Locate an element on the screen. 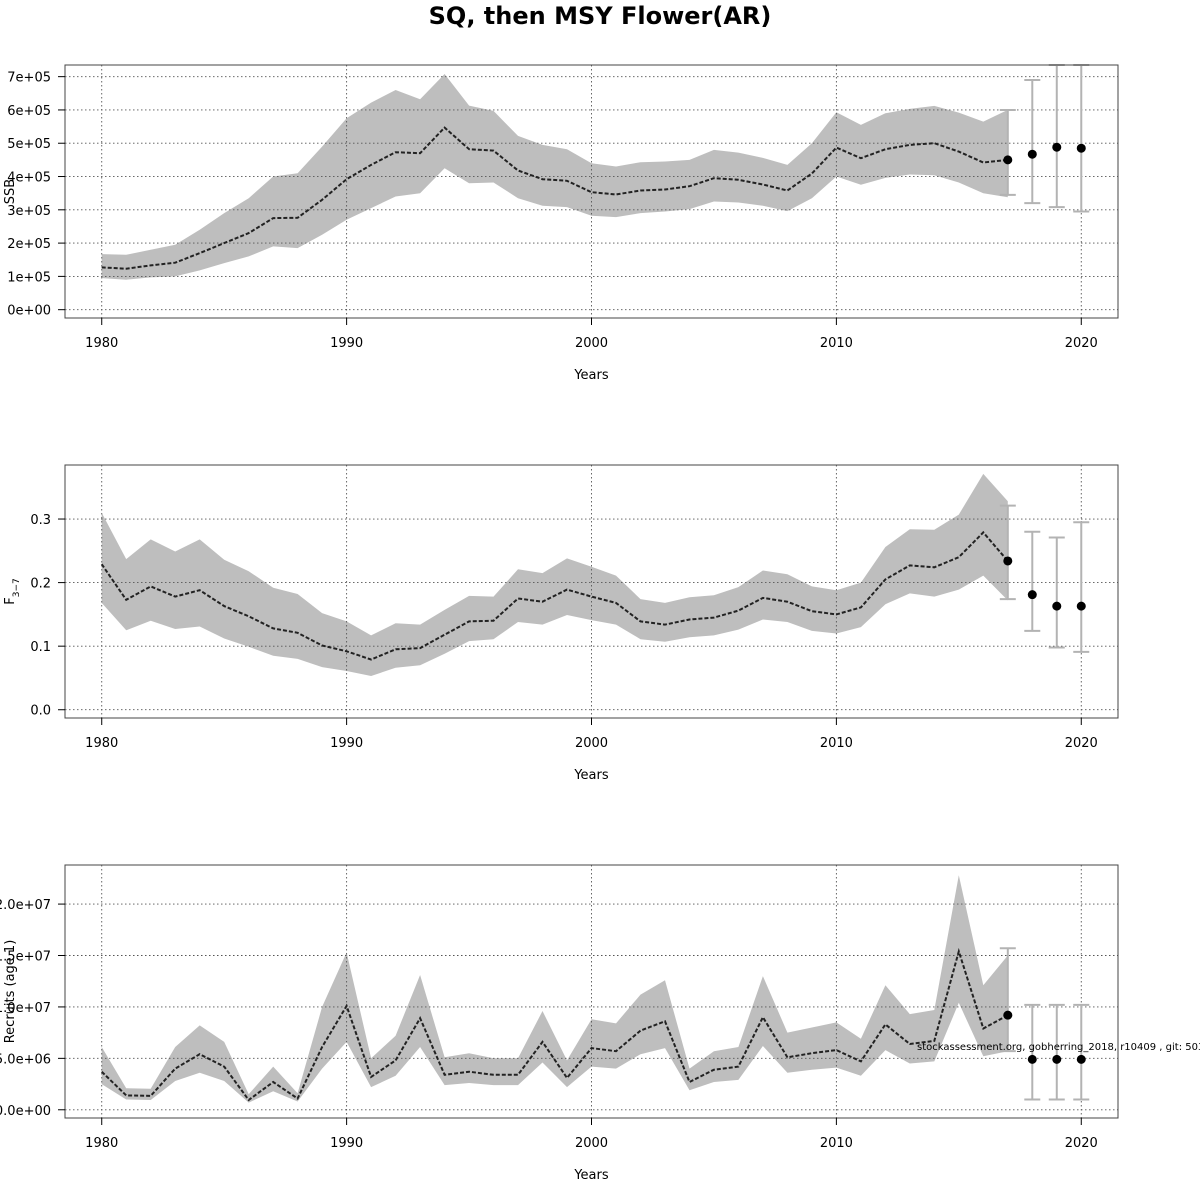 The width and height of the screenshot is (1200, 1200). estimate-line-f is located at coordinates (554, 595).